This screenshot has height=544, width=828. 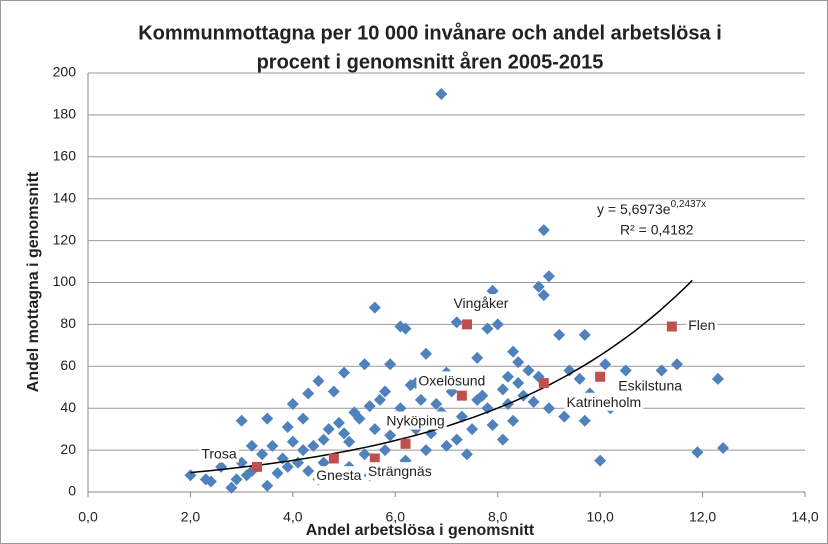 I want to click on y-tick-label: 40, so click(x=68, y=407).